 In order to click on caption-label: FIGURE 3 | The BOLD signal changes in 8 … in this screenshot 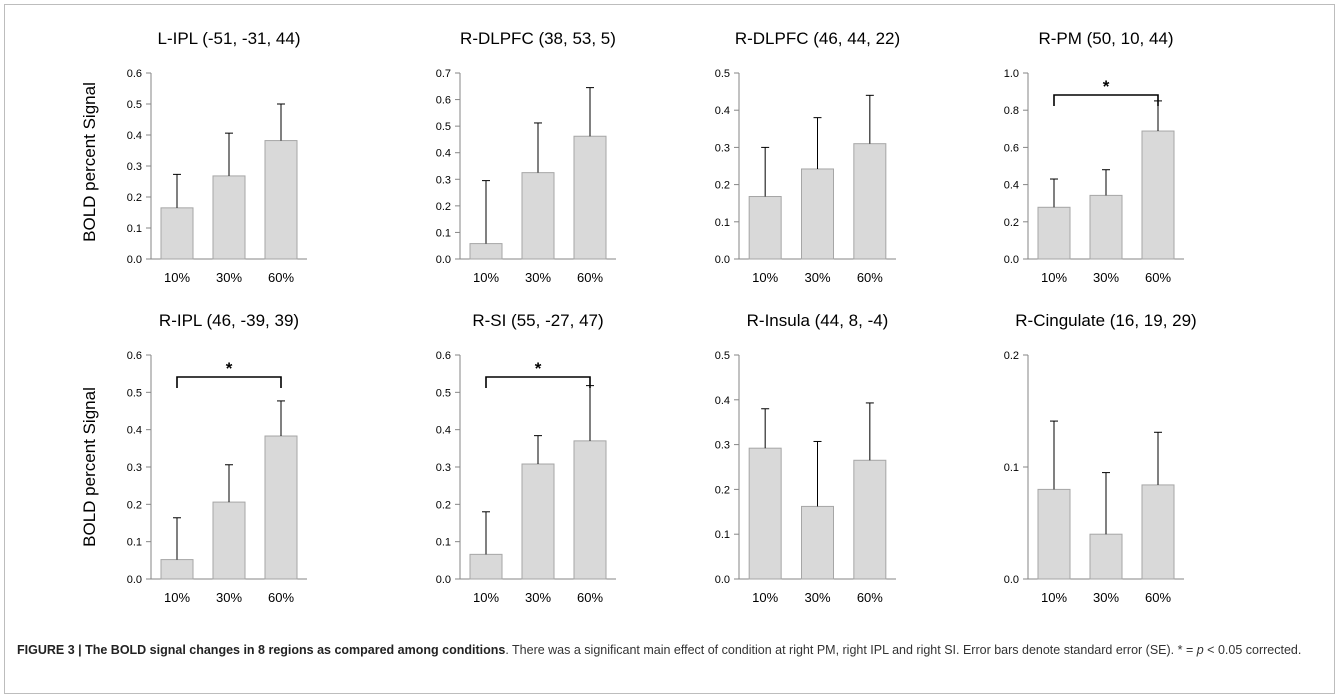, I will do `click(261, 650)`.